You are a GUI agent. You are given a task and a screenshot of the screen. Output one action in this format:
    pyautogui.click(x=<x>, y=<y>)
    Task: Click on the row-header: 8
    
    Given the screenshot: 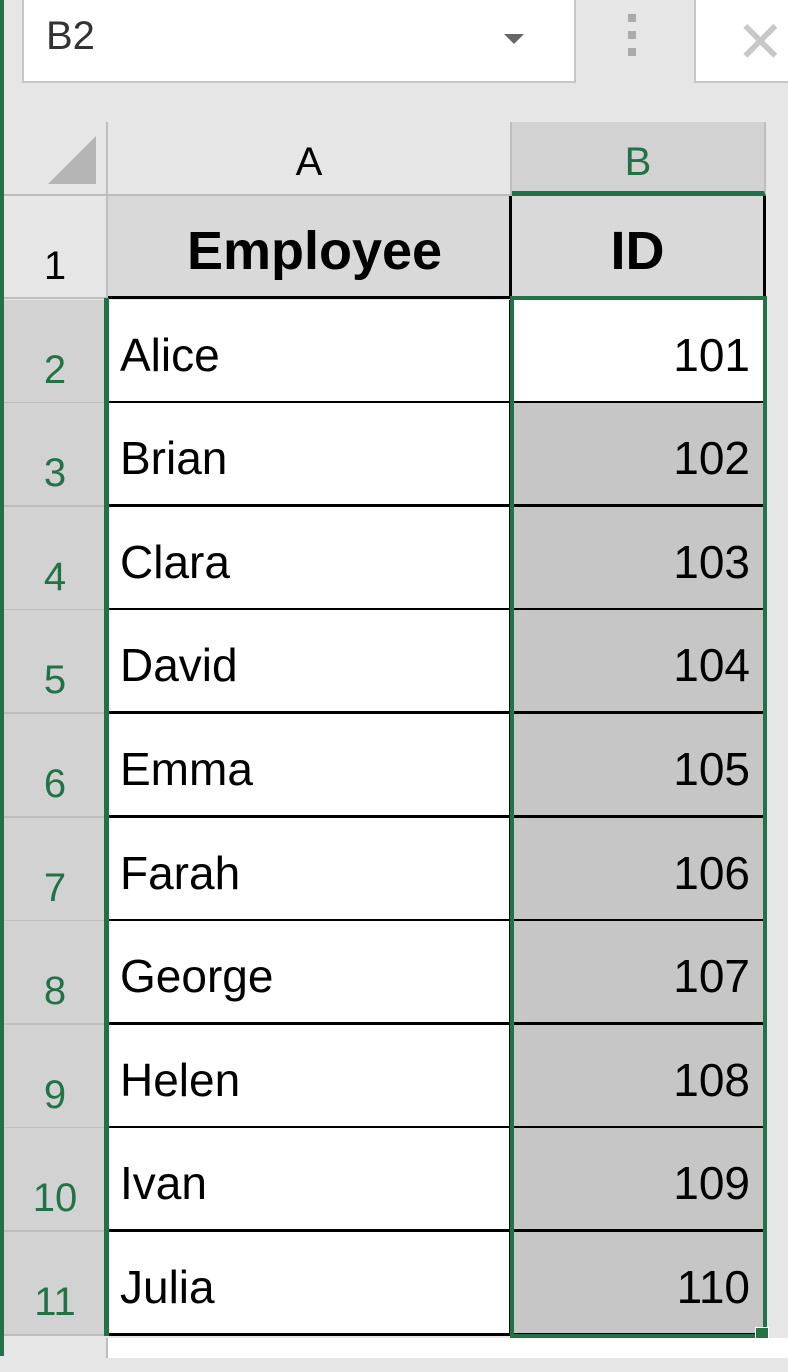 What is the action you would take?
    pyautogui.click(x=56, y=973)
    